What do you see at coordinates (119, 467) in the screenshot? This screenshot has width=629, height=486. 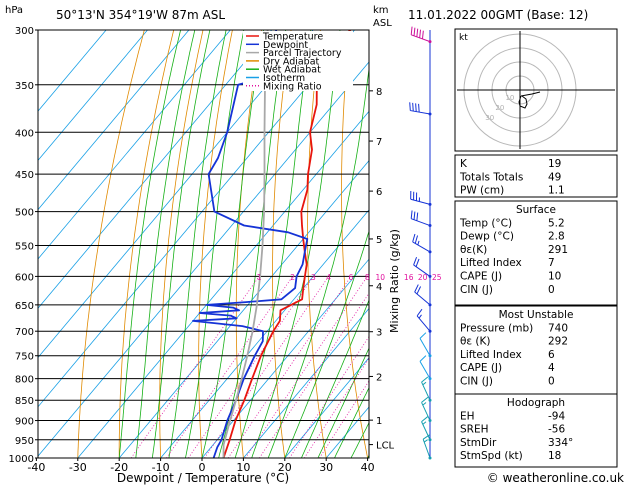 I see `temperature-tick-label: -20` at bounding box center [119, 467].